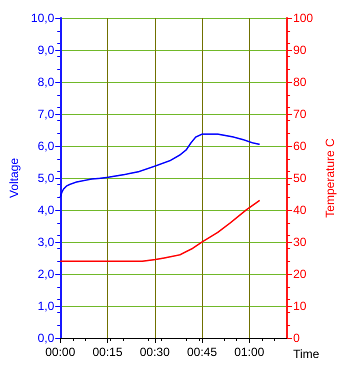  What do you see at coordinates (300, 114) in the screenshot?
I see `y2-tick-label: 70` at bounding box center [300, 114].